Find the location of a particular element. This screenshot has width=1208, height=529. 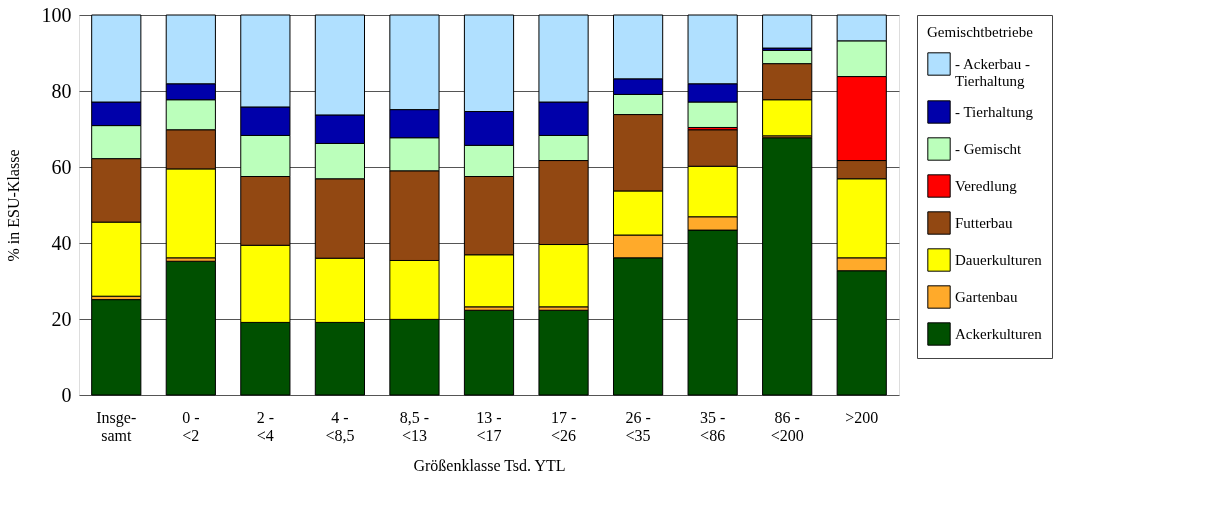

y-tick-label: 40 is located at coordinates (61, 242).